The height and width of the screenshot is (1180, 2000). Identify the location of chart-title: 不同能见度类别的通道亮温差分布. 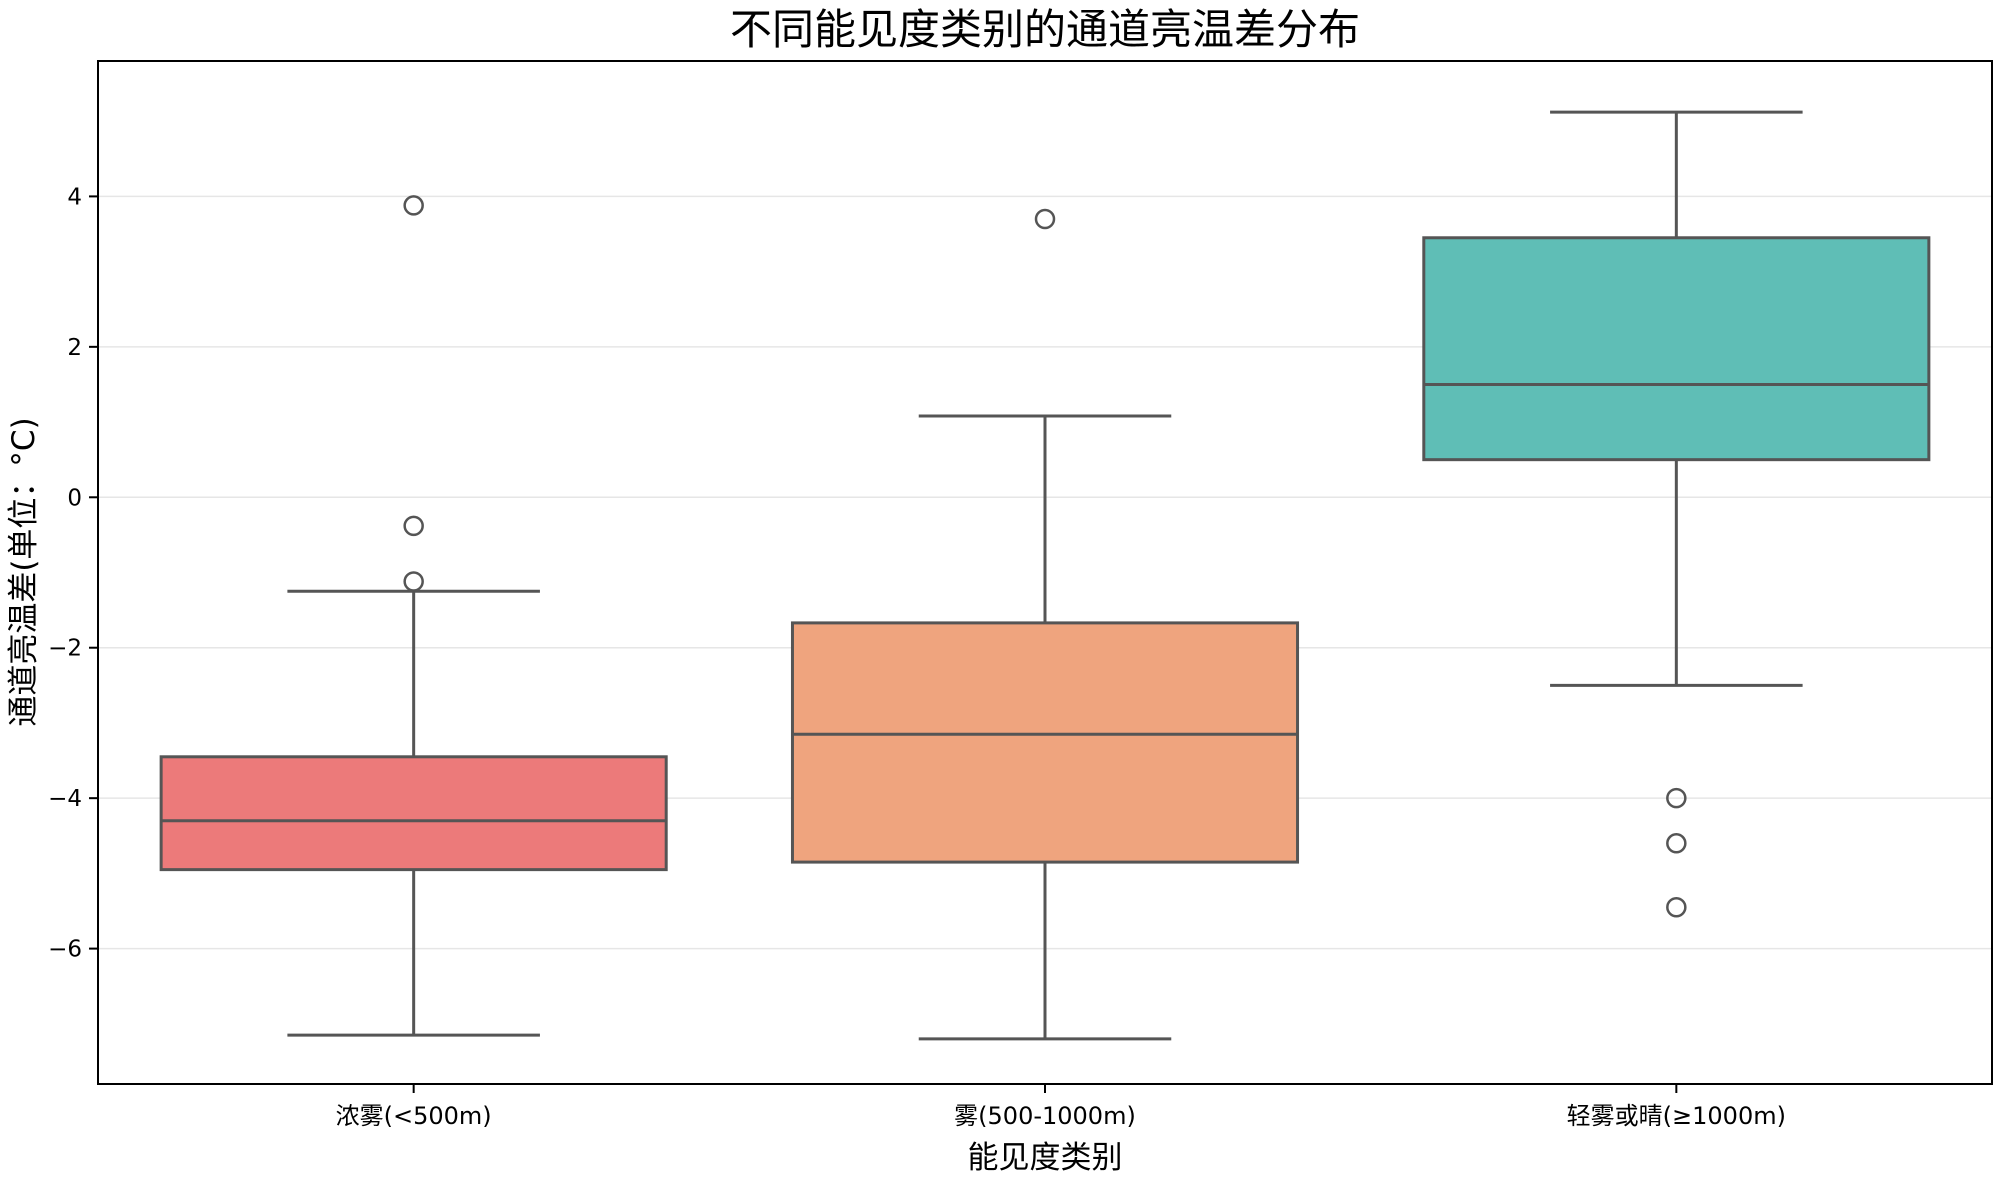
(1045, 29).